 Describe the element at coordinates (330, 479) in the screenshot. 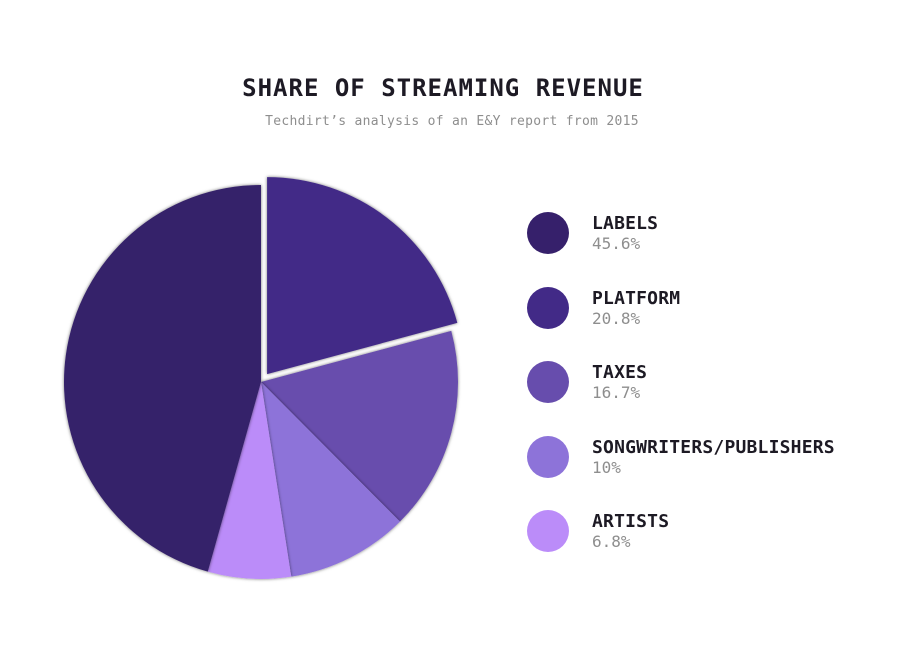

I see `pie-slice-songwriters-publishers` at that location.